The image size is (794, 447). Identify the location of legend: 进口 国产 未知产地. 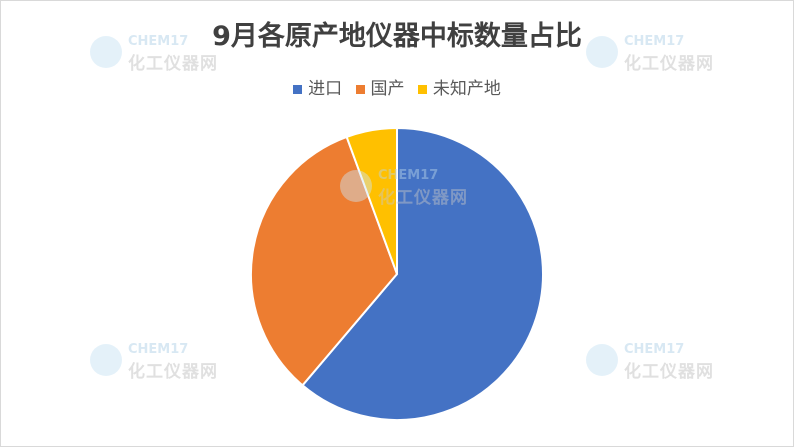
(397, 86).